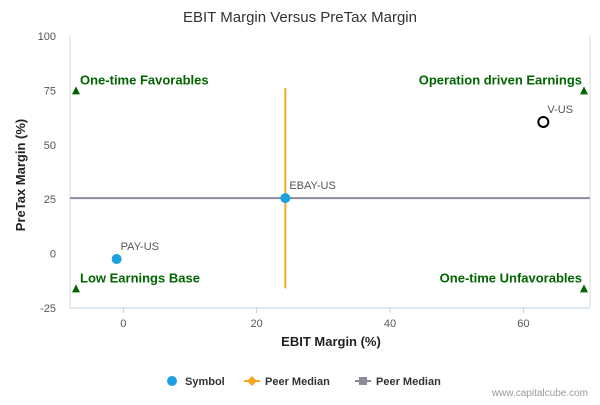 This screenshot has width=600, height=405. I want to click on x-axis-label: EBIT Margin (%), so click(331, 341).